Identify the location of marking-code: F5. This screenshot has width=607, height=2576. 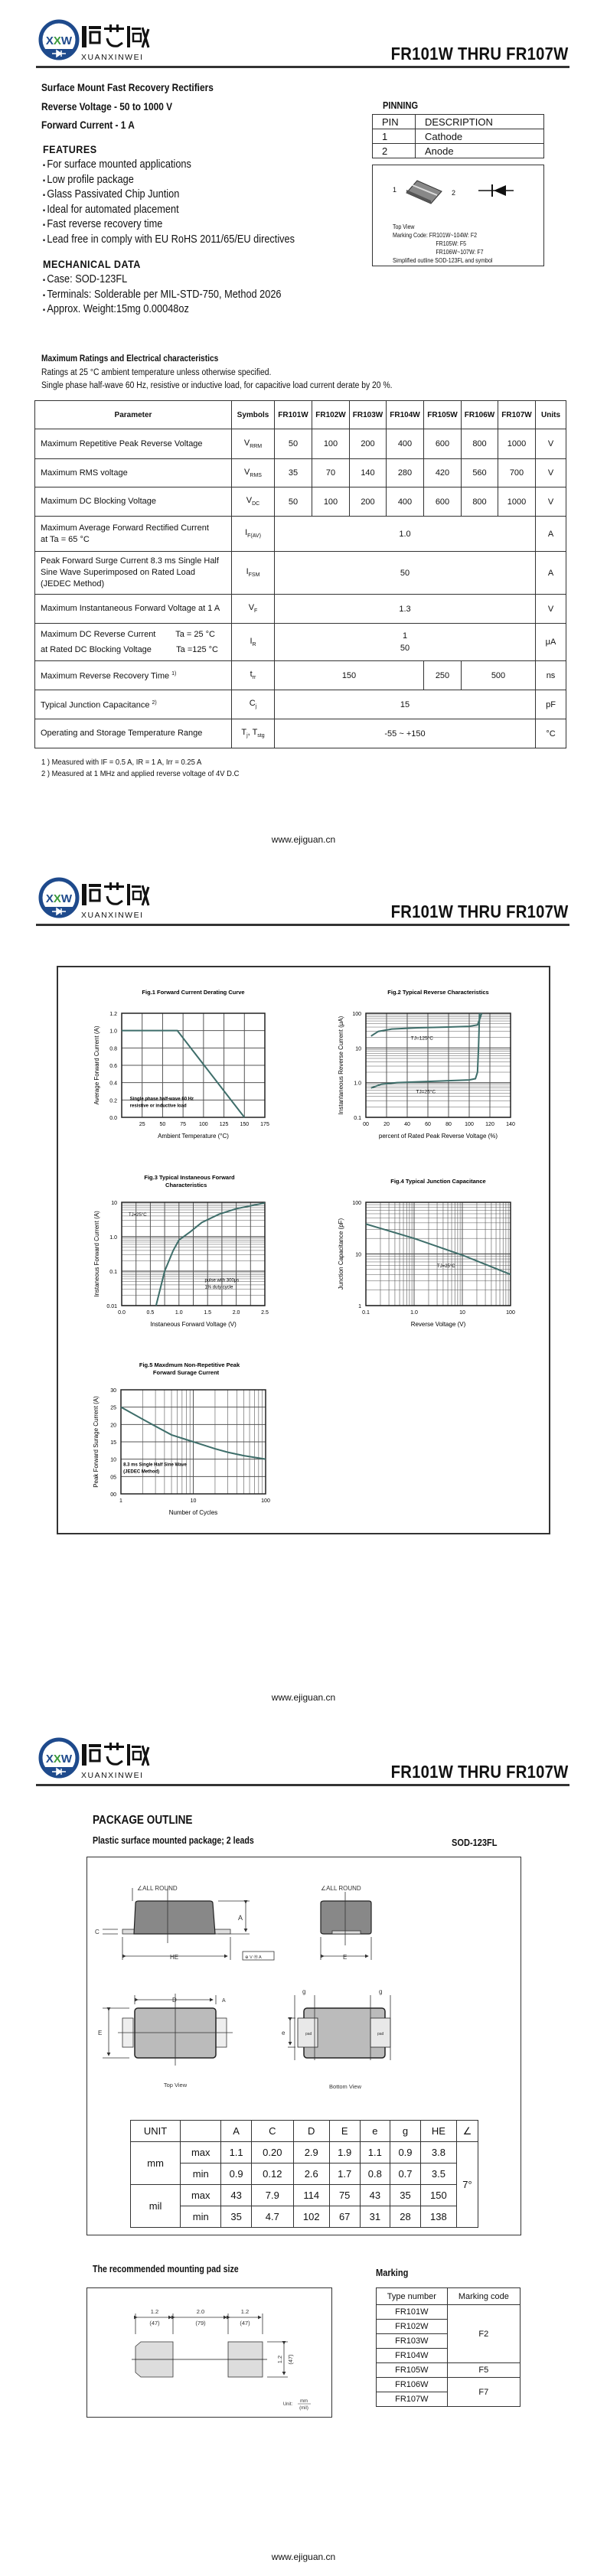
(484, 2370).